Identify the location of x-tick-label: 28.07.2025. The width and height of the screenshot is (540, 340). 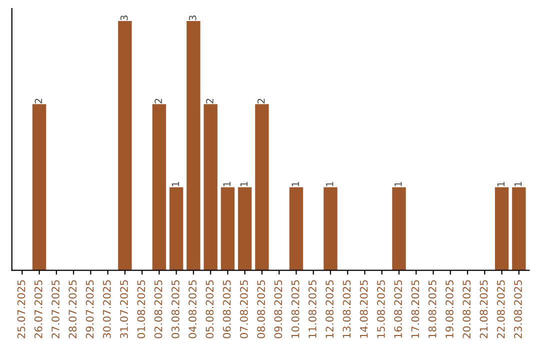
(72, 309).